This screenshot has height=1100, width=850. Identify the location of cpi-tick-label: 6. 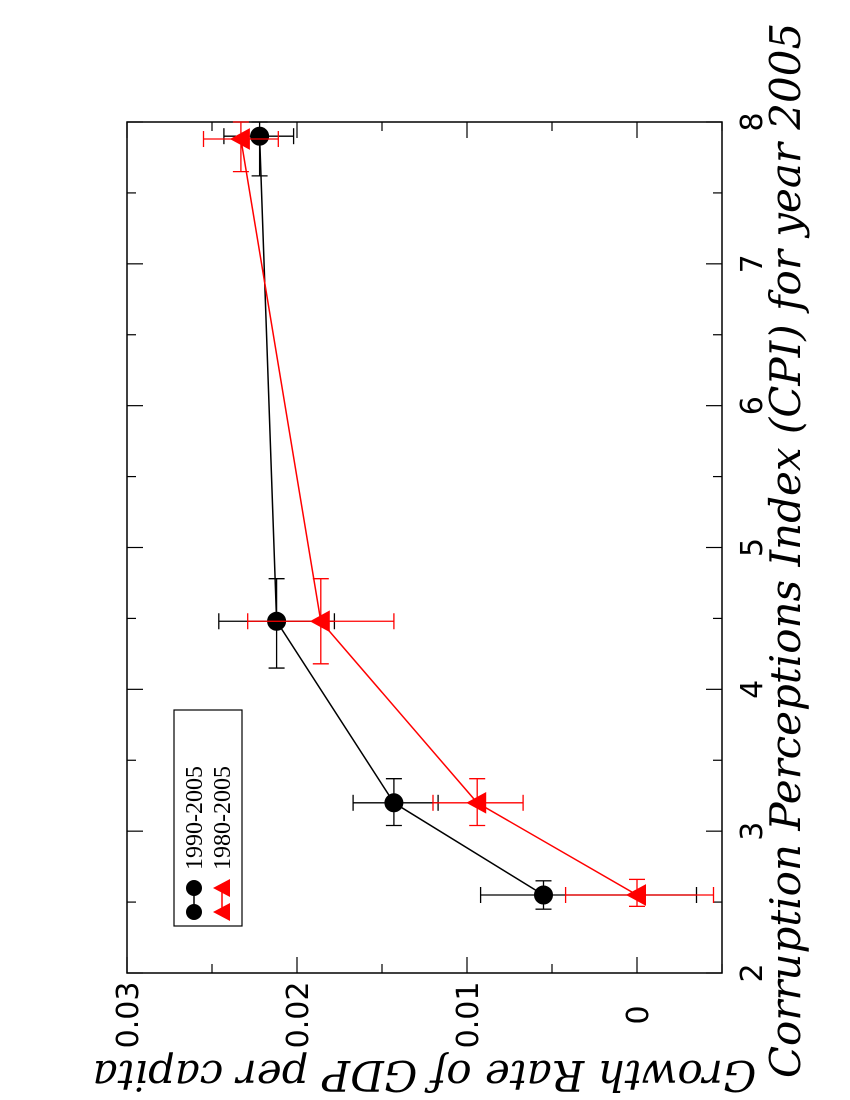
(752, 405).